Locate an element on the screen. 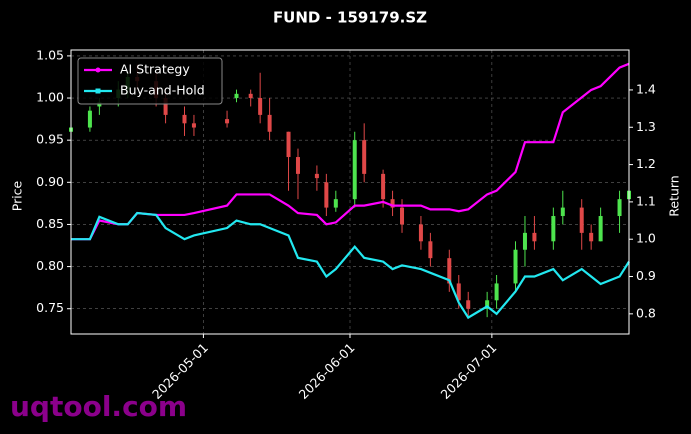 The height and width of the screenshot is (434, 691). y-tick-label: 0.75 is located at coordinates (50, 307).